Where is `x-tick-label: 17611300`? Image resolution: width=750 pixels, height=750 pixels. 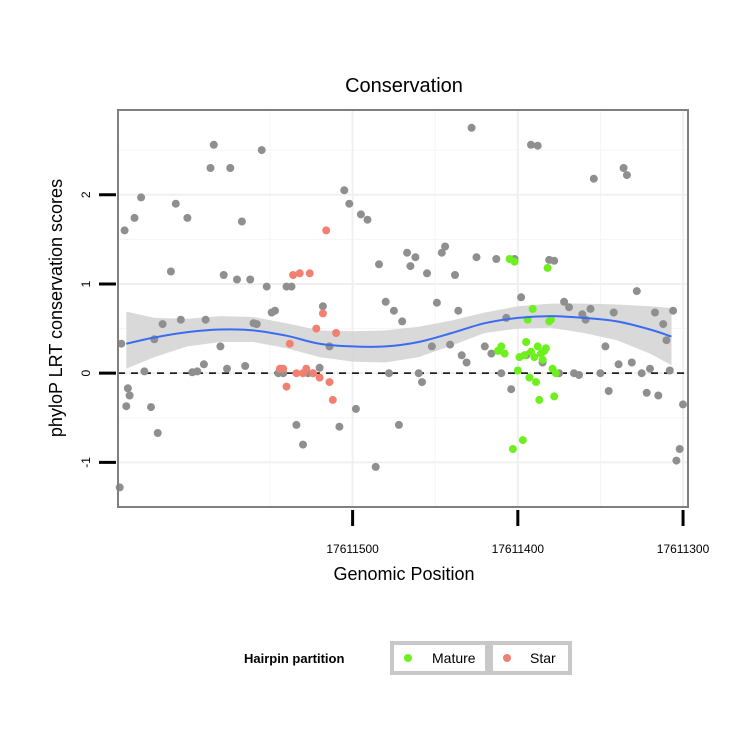 x-tick-label: 17611300 is located at coordinates (683, 549).